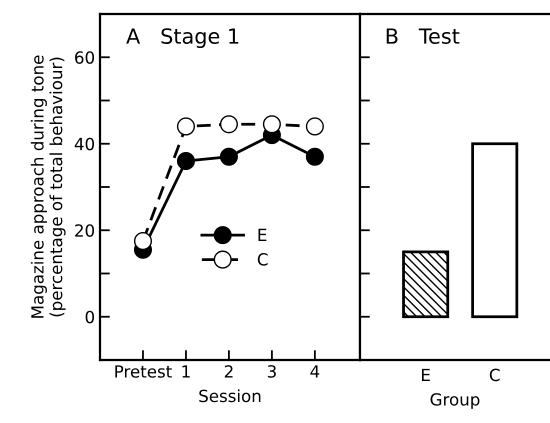  Describe the element at coordinates (423, 36) in the screenshot. I see `text: B Test` at that location.